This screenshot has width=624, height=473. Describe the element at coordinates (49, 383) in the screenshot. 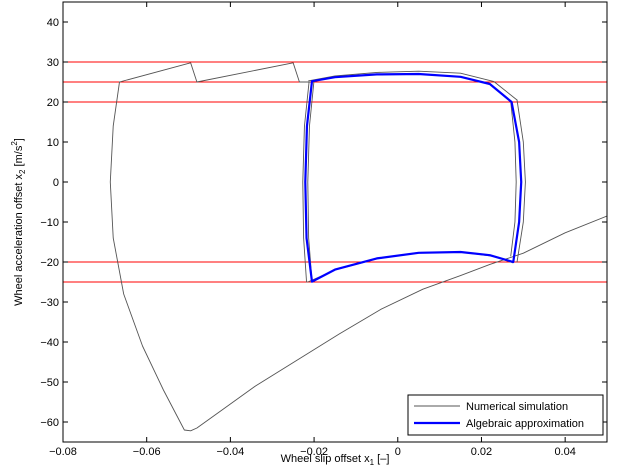

I see `y-tick-label: −50` at that location.